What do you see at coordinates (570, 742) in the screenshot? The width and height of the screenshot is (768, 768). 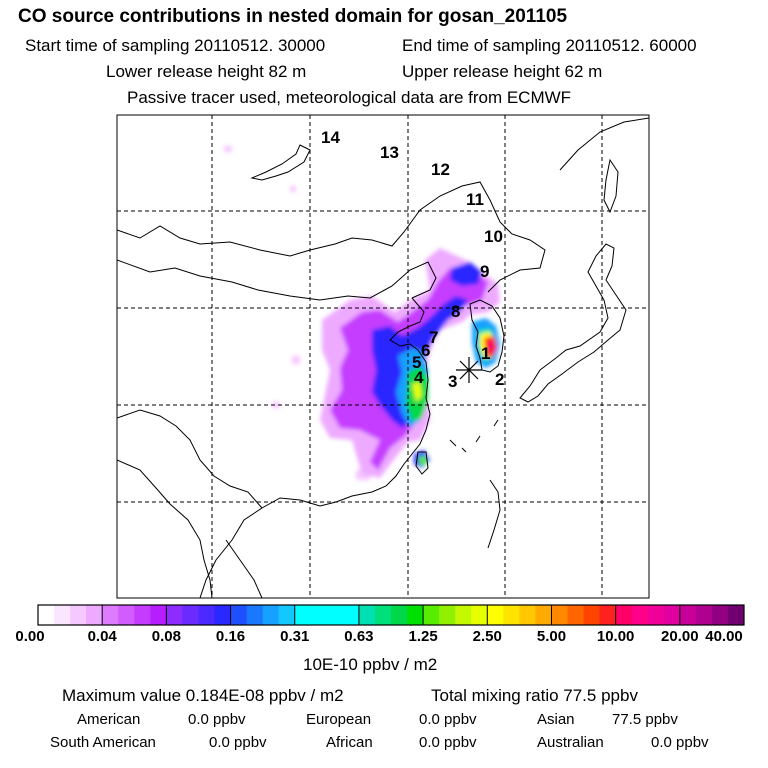 I see `australian-label: Australian` at bounding box center [570, 742].